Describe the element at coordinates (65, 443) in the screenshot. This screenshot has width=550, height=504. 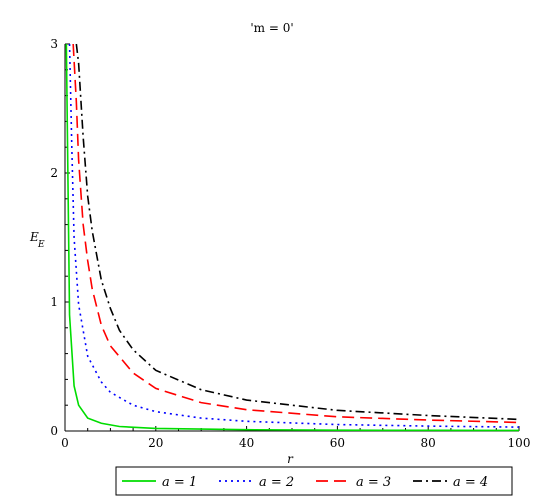
I see `x-tick-label: 0` at that location.